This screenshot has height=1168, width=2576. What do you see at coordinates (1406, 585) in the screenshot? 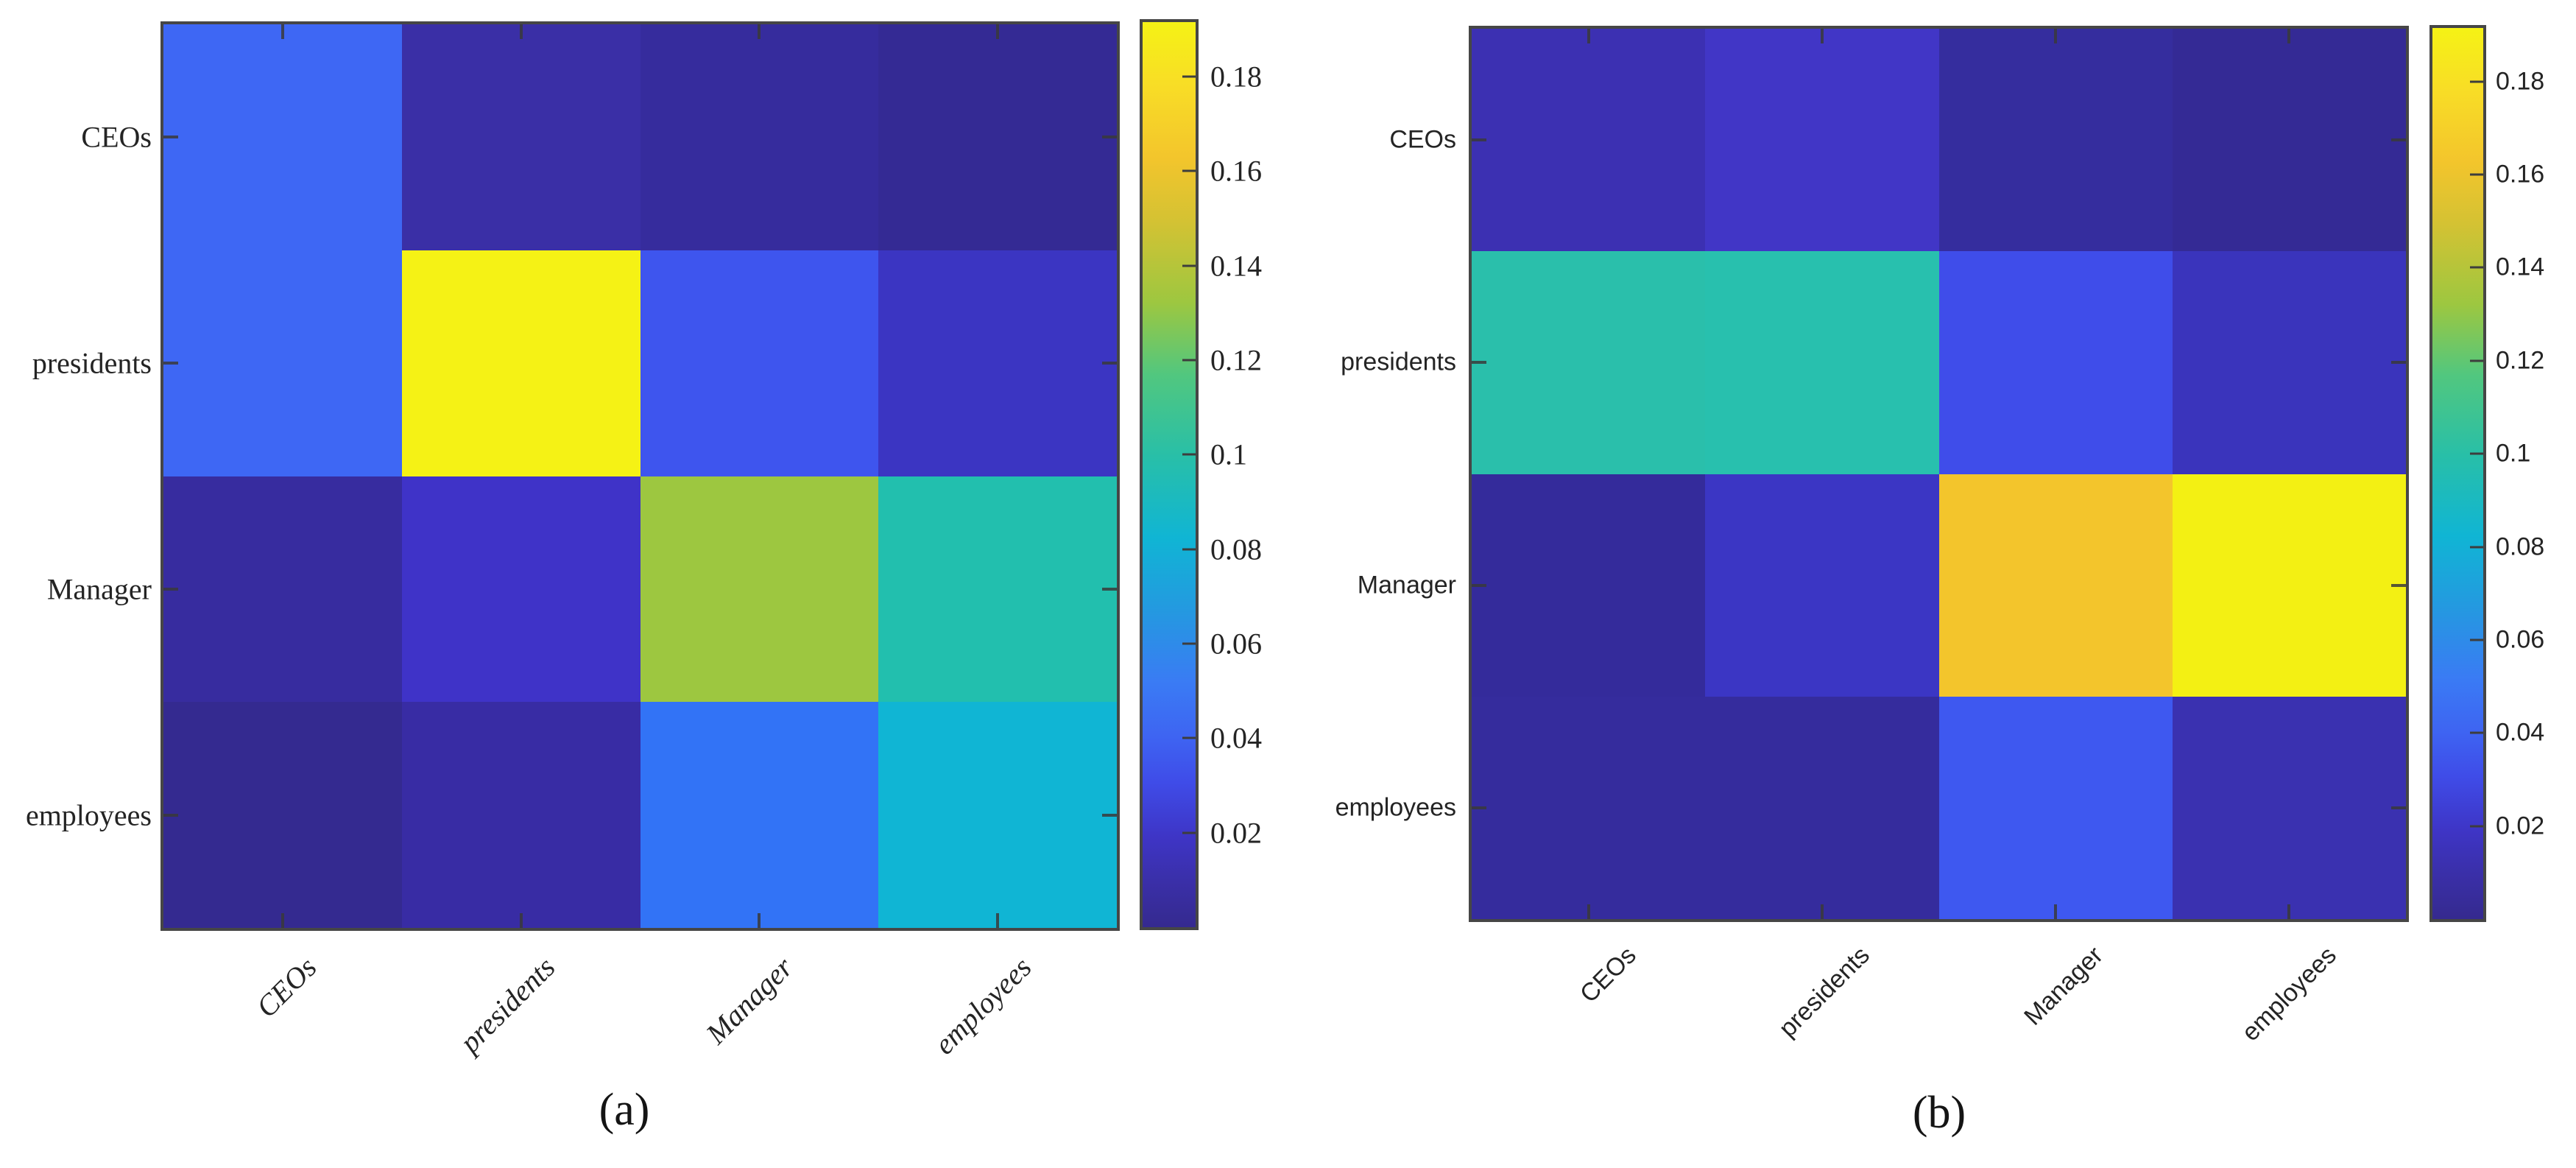
I see `y-tick-label: Manager` at bounding box center [1406, 585].